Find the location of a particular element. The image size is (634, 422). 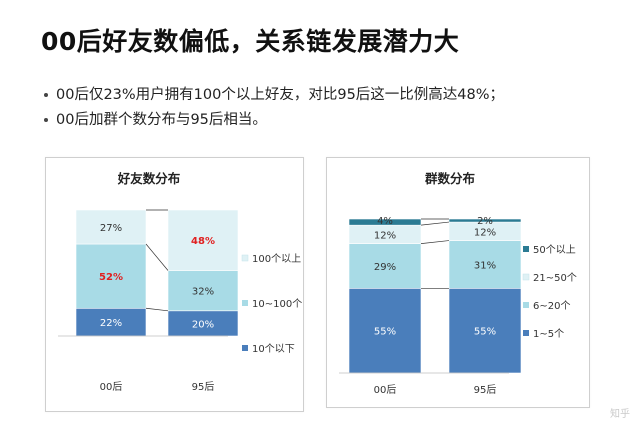

data-label: 4% is located at coordinates (385, 221).